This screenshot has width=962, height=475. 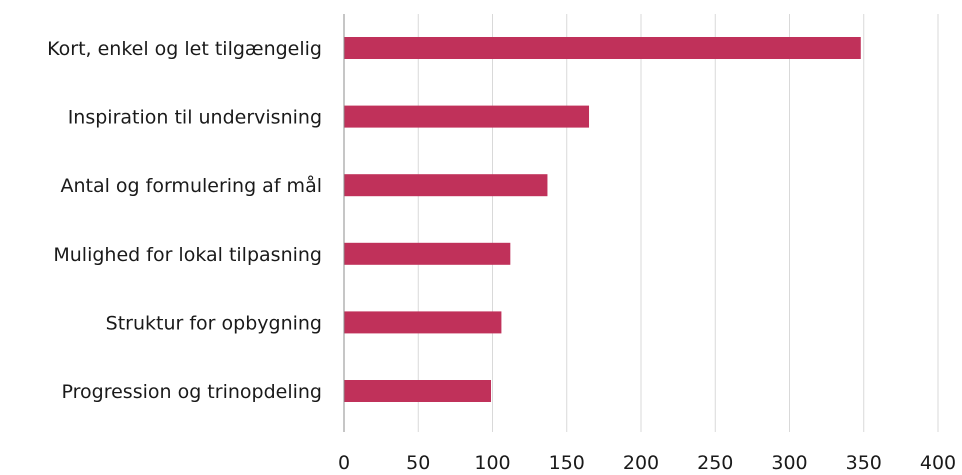 I want to click on x-tick-label: 350, so click(x=864, y=463).